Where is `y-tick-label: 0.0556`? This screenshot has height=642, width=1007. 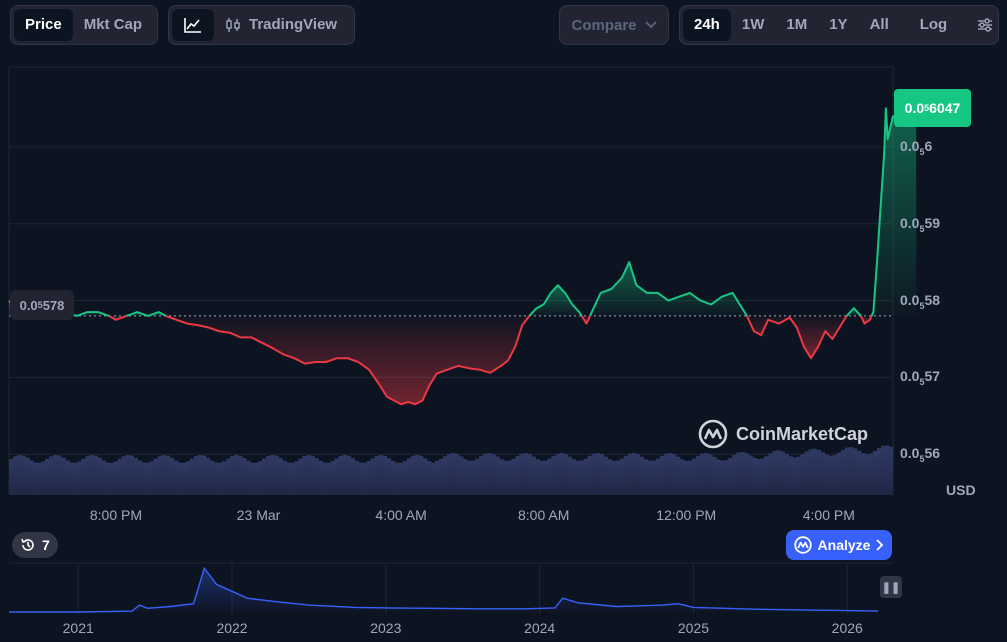
y-tick-label: 0.0556 is located at coordinates (920, 454).